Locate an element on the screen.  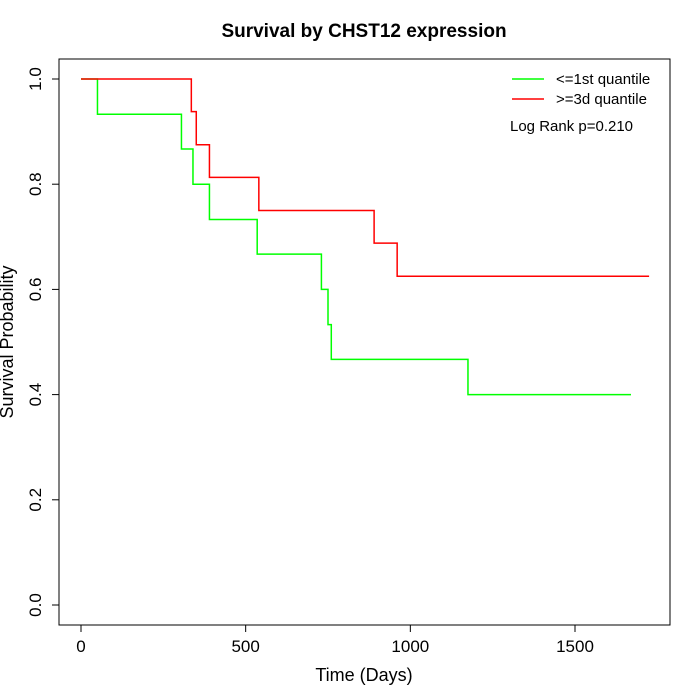
x-tick-label: 0 is located at coordinates (80, 646).